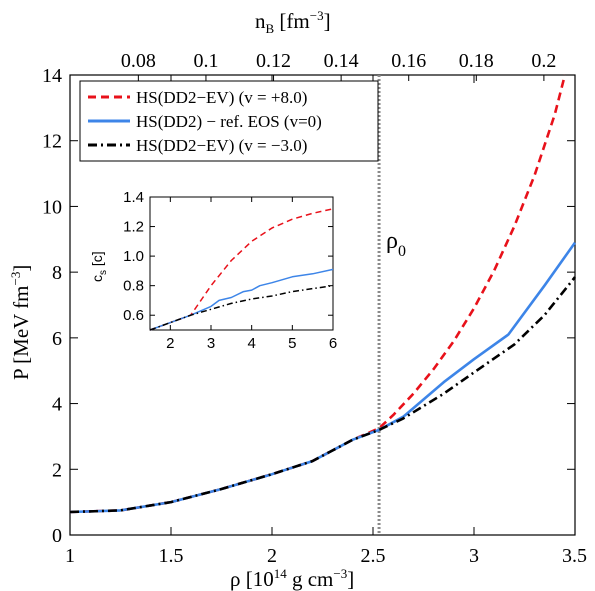 Image resolution: width=595 pixels, height=591 pixels. What do you see at coordinates (171, 556) in the screenshot?
I see `x-tick-label: 1.5` at bounding box center [171, 556].